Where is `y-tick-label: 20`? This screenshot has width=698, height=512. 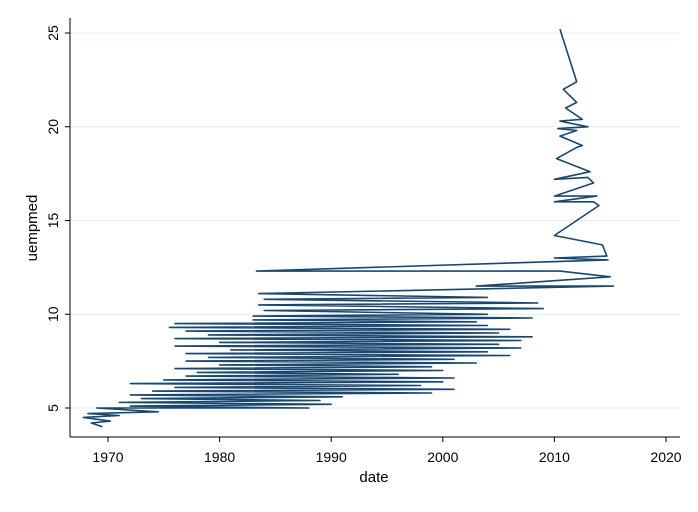
y-tick-label: 20 is located at coordinates (53, 127).